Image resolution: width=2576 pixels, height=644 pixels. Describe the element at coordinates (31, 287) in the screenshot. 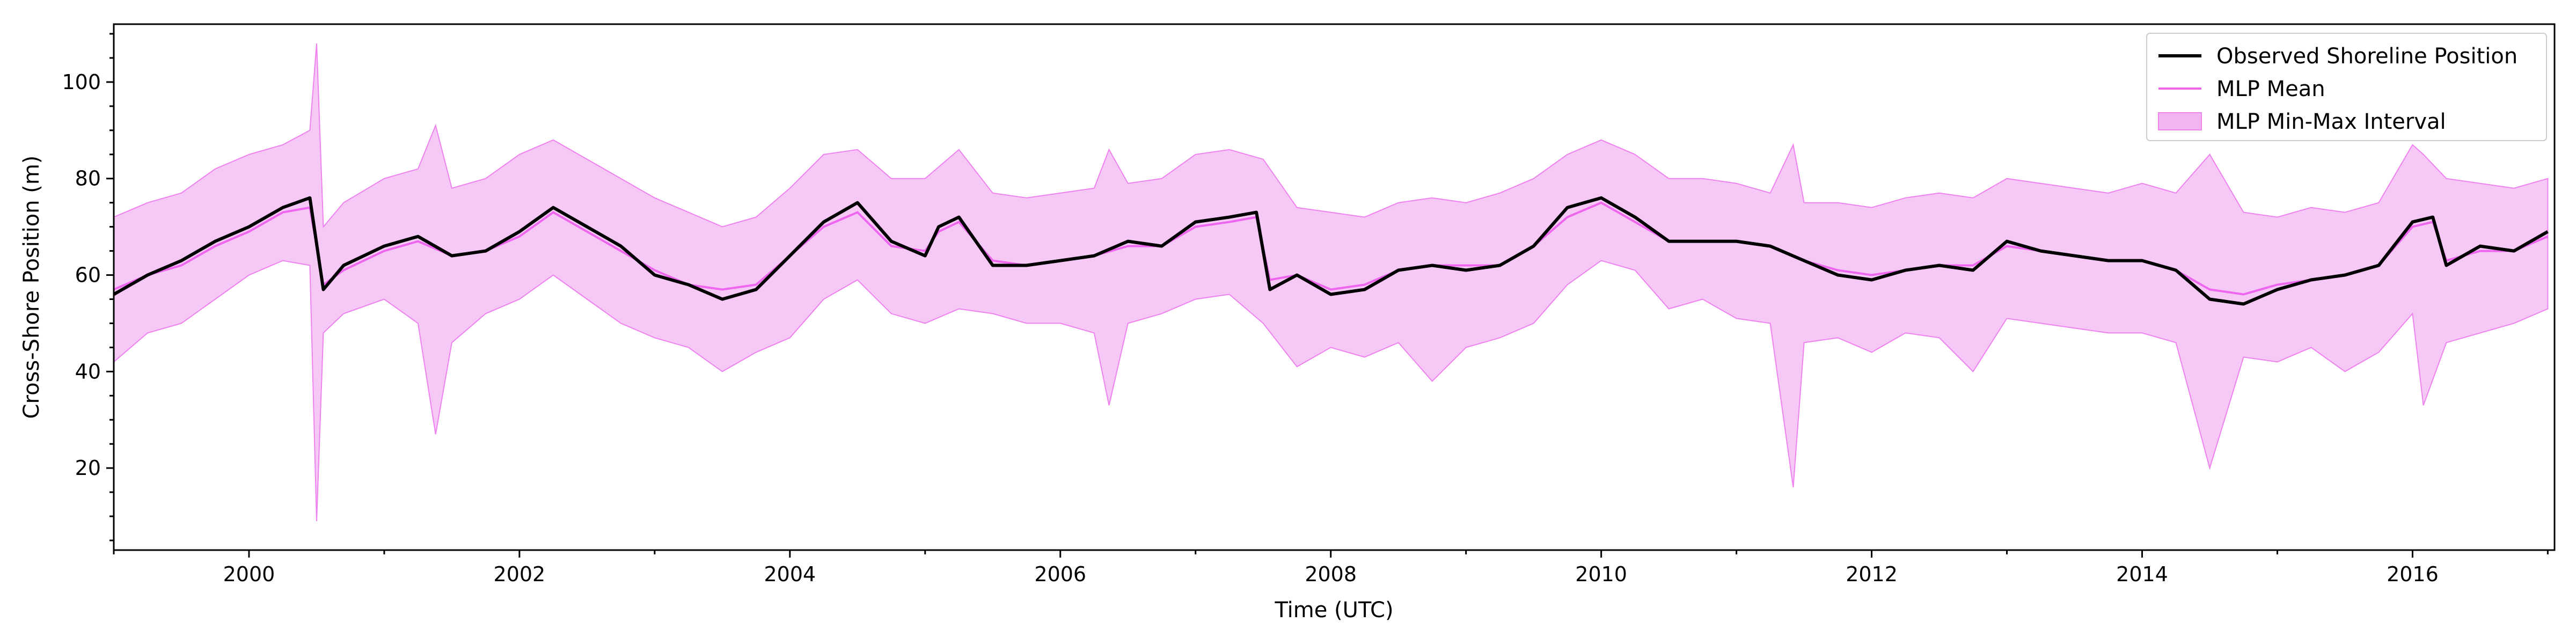

I see `y-axis-label: Cross-Shore Position (m)` at that location.